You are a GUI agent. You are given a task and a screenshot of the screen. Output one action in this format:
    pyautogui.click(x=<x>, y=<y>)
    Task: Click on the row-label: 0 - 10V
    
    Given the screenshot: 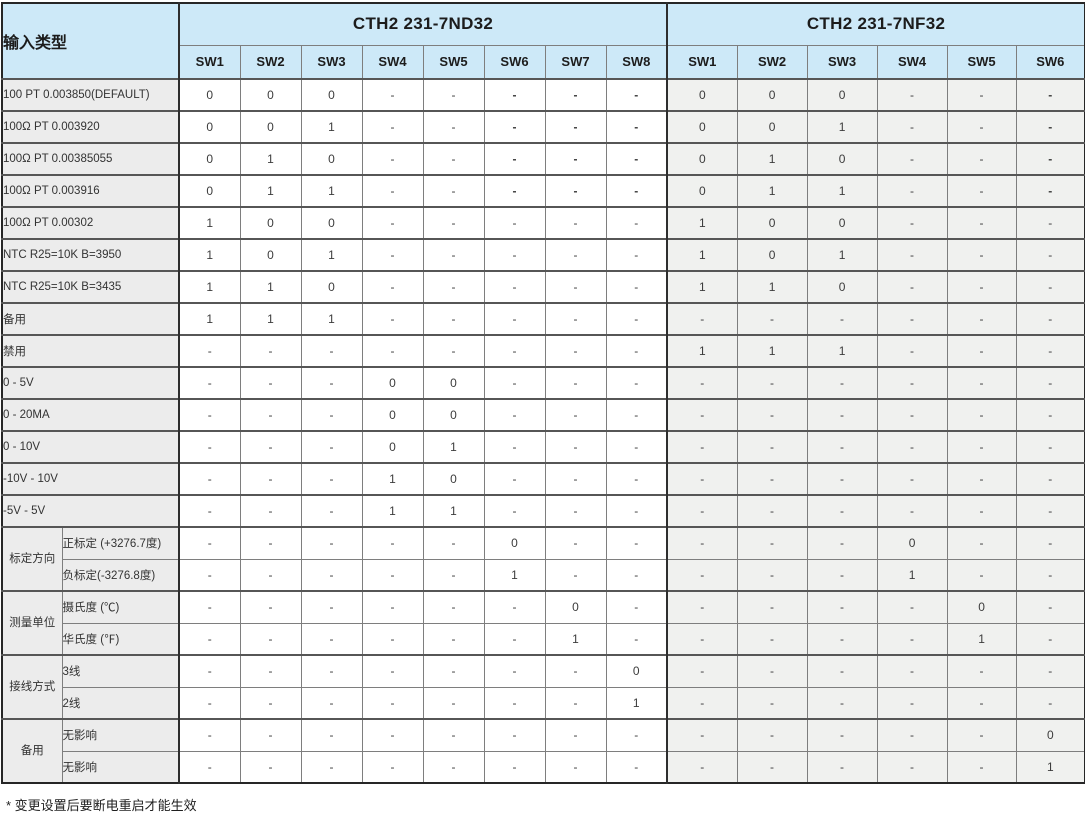 What is the action you would take?
    pyautogui.click(x=90, y=447)
    